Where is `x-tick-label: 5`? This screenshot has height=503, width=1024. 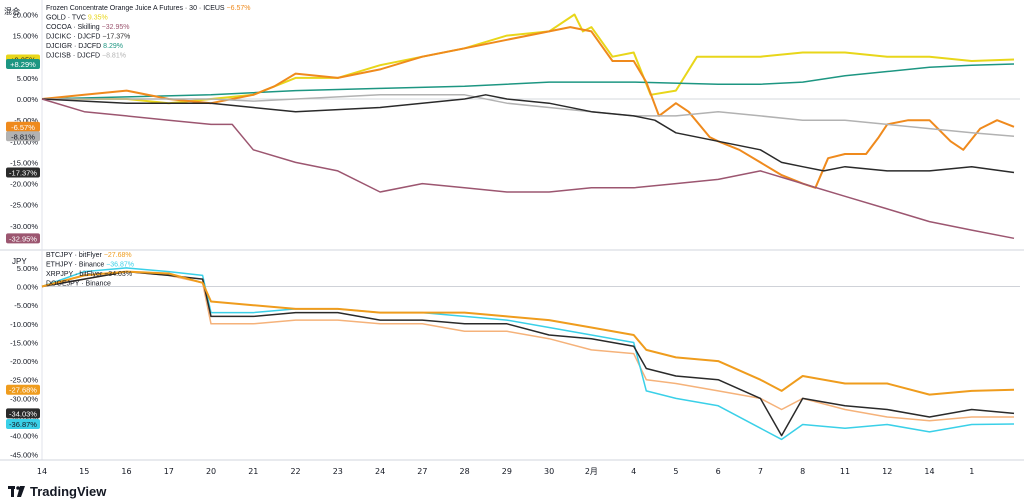 x-tick-label: 5 is located at coordinates (675, 471).